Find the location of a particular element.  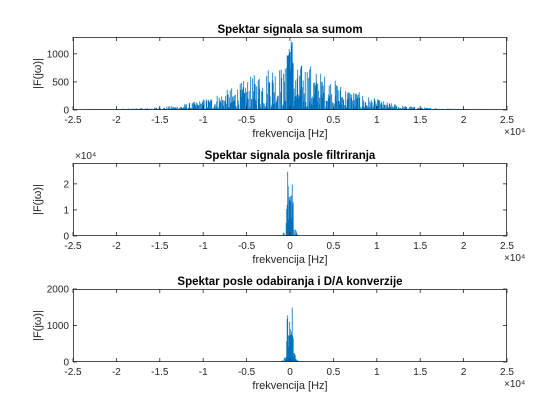

y-tick-label: 500 is located at coordinates (60, 82).